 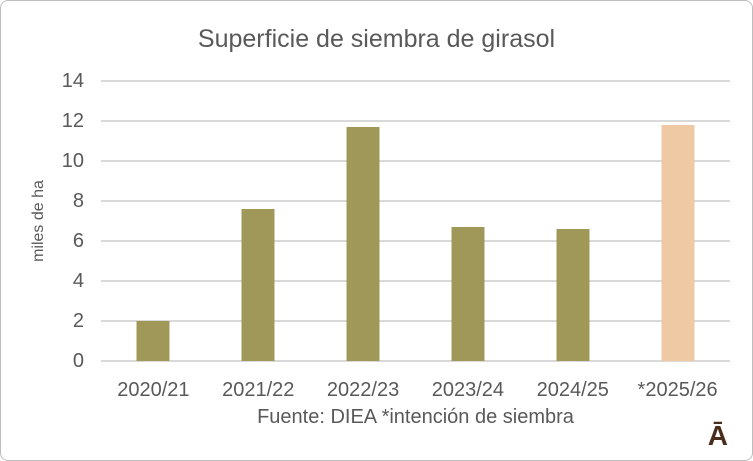 What do you see at coordinates (363, 390) in the screenshot?
I see `x-tick-label: 2022/23` at bounding box center [363, 390].